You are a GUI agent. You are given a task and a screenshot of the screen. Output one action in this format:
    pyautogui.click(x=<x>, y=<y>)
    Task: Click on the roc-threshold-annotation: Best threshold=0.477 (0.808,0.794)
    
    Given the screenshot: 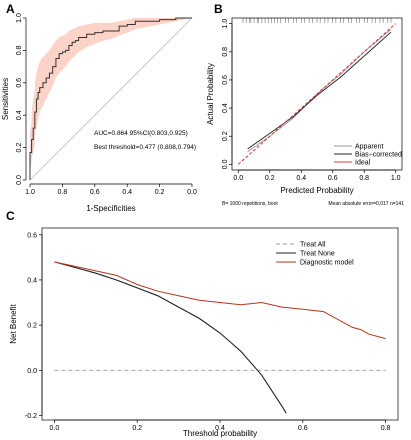 What is the action you would take?
    pyautogui.click(x=145, y=147)
    